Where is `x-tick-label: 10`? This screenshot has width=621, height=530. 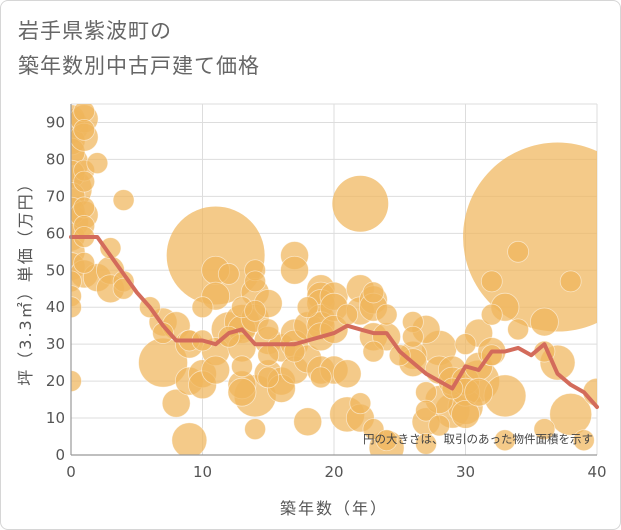 x-tick-label: 10 is located at coordinates (202, 472).